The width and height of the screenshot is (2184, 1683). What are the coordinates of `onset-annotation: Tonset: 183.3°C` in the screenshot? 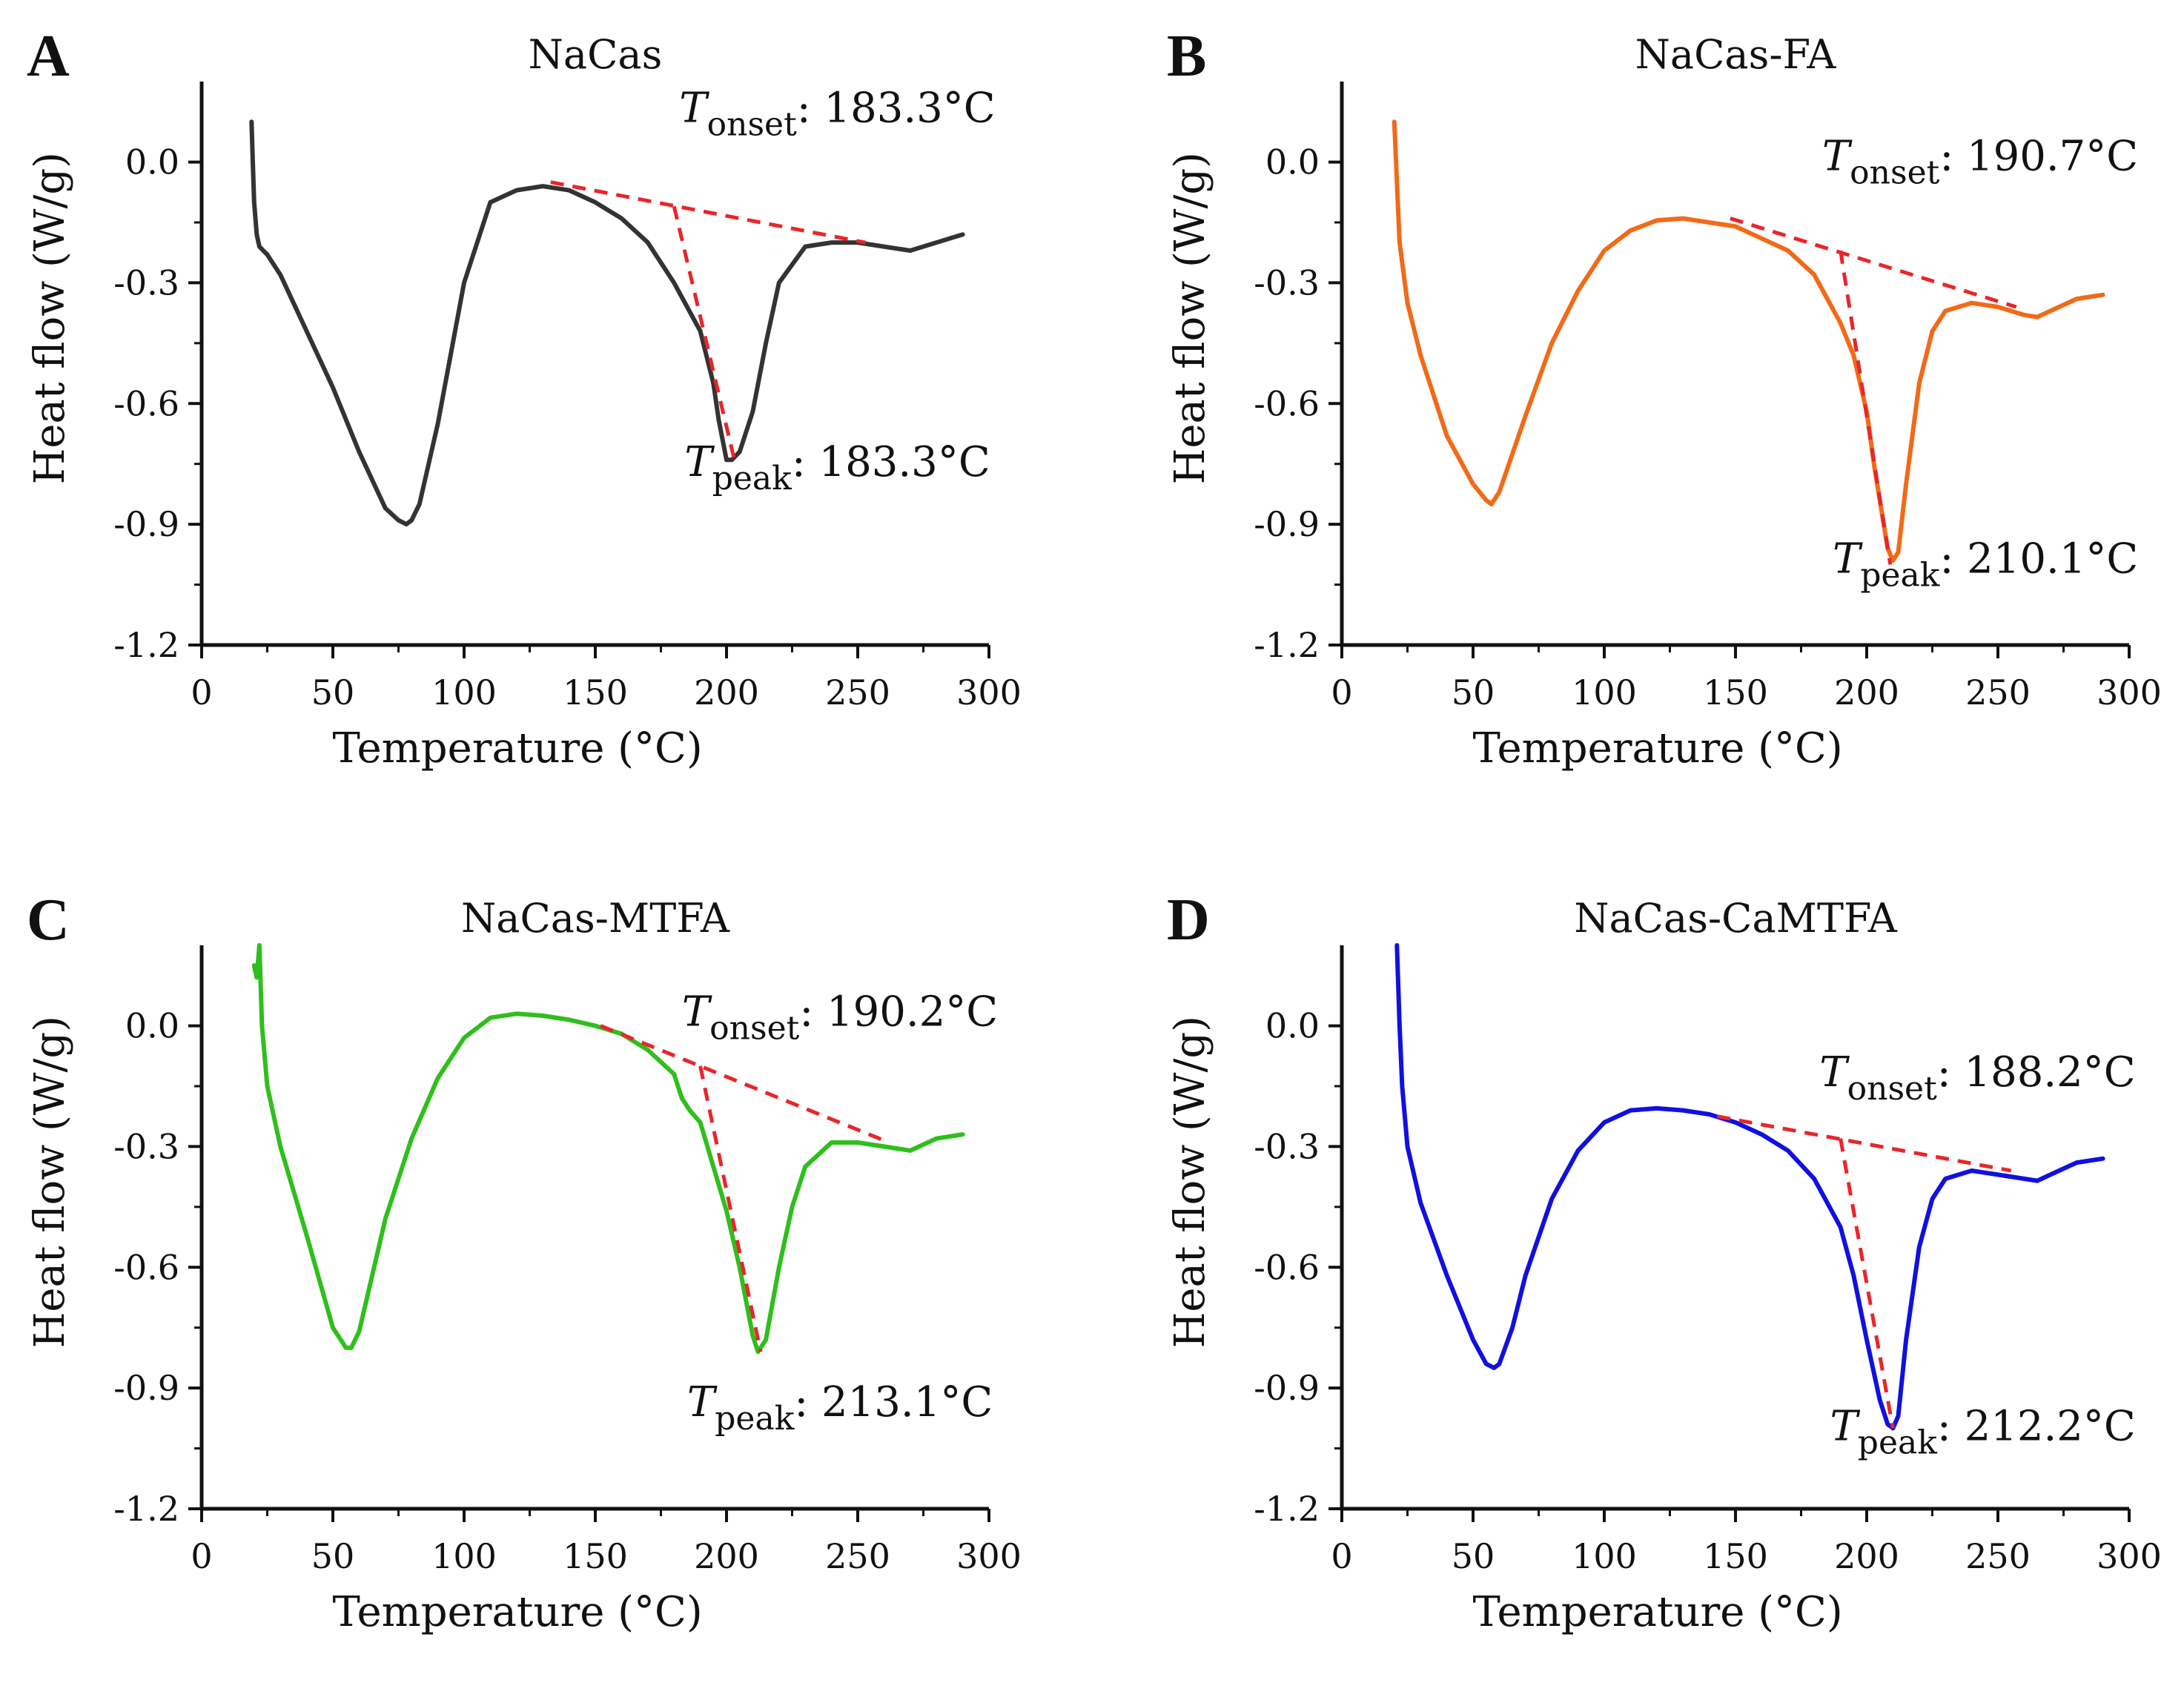 It's located at (837, 113).